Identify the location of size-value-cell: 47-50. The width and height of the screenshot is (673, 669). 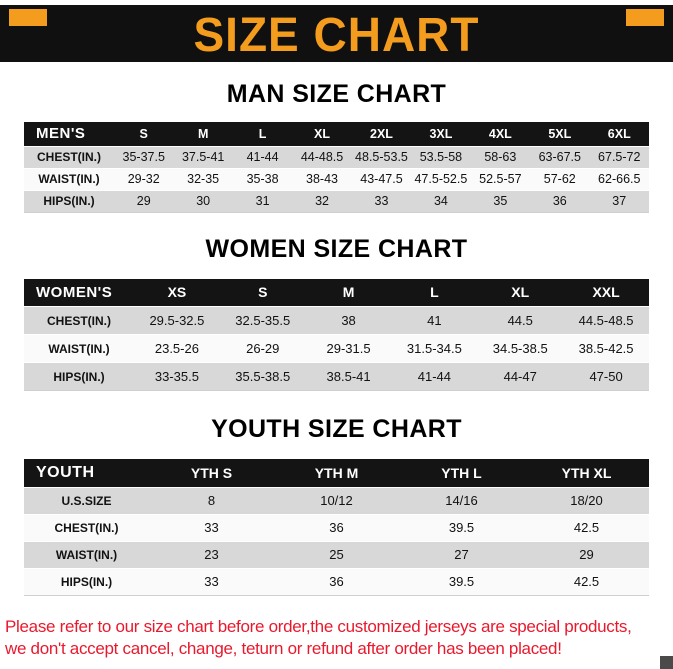
(606, 376).